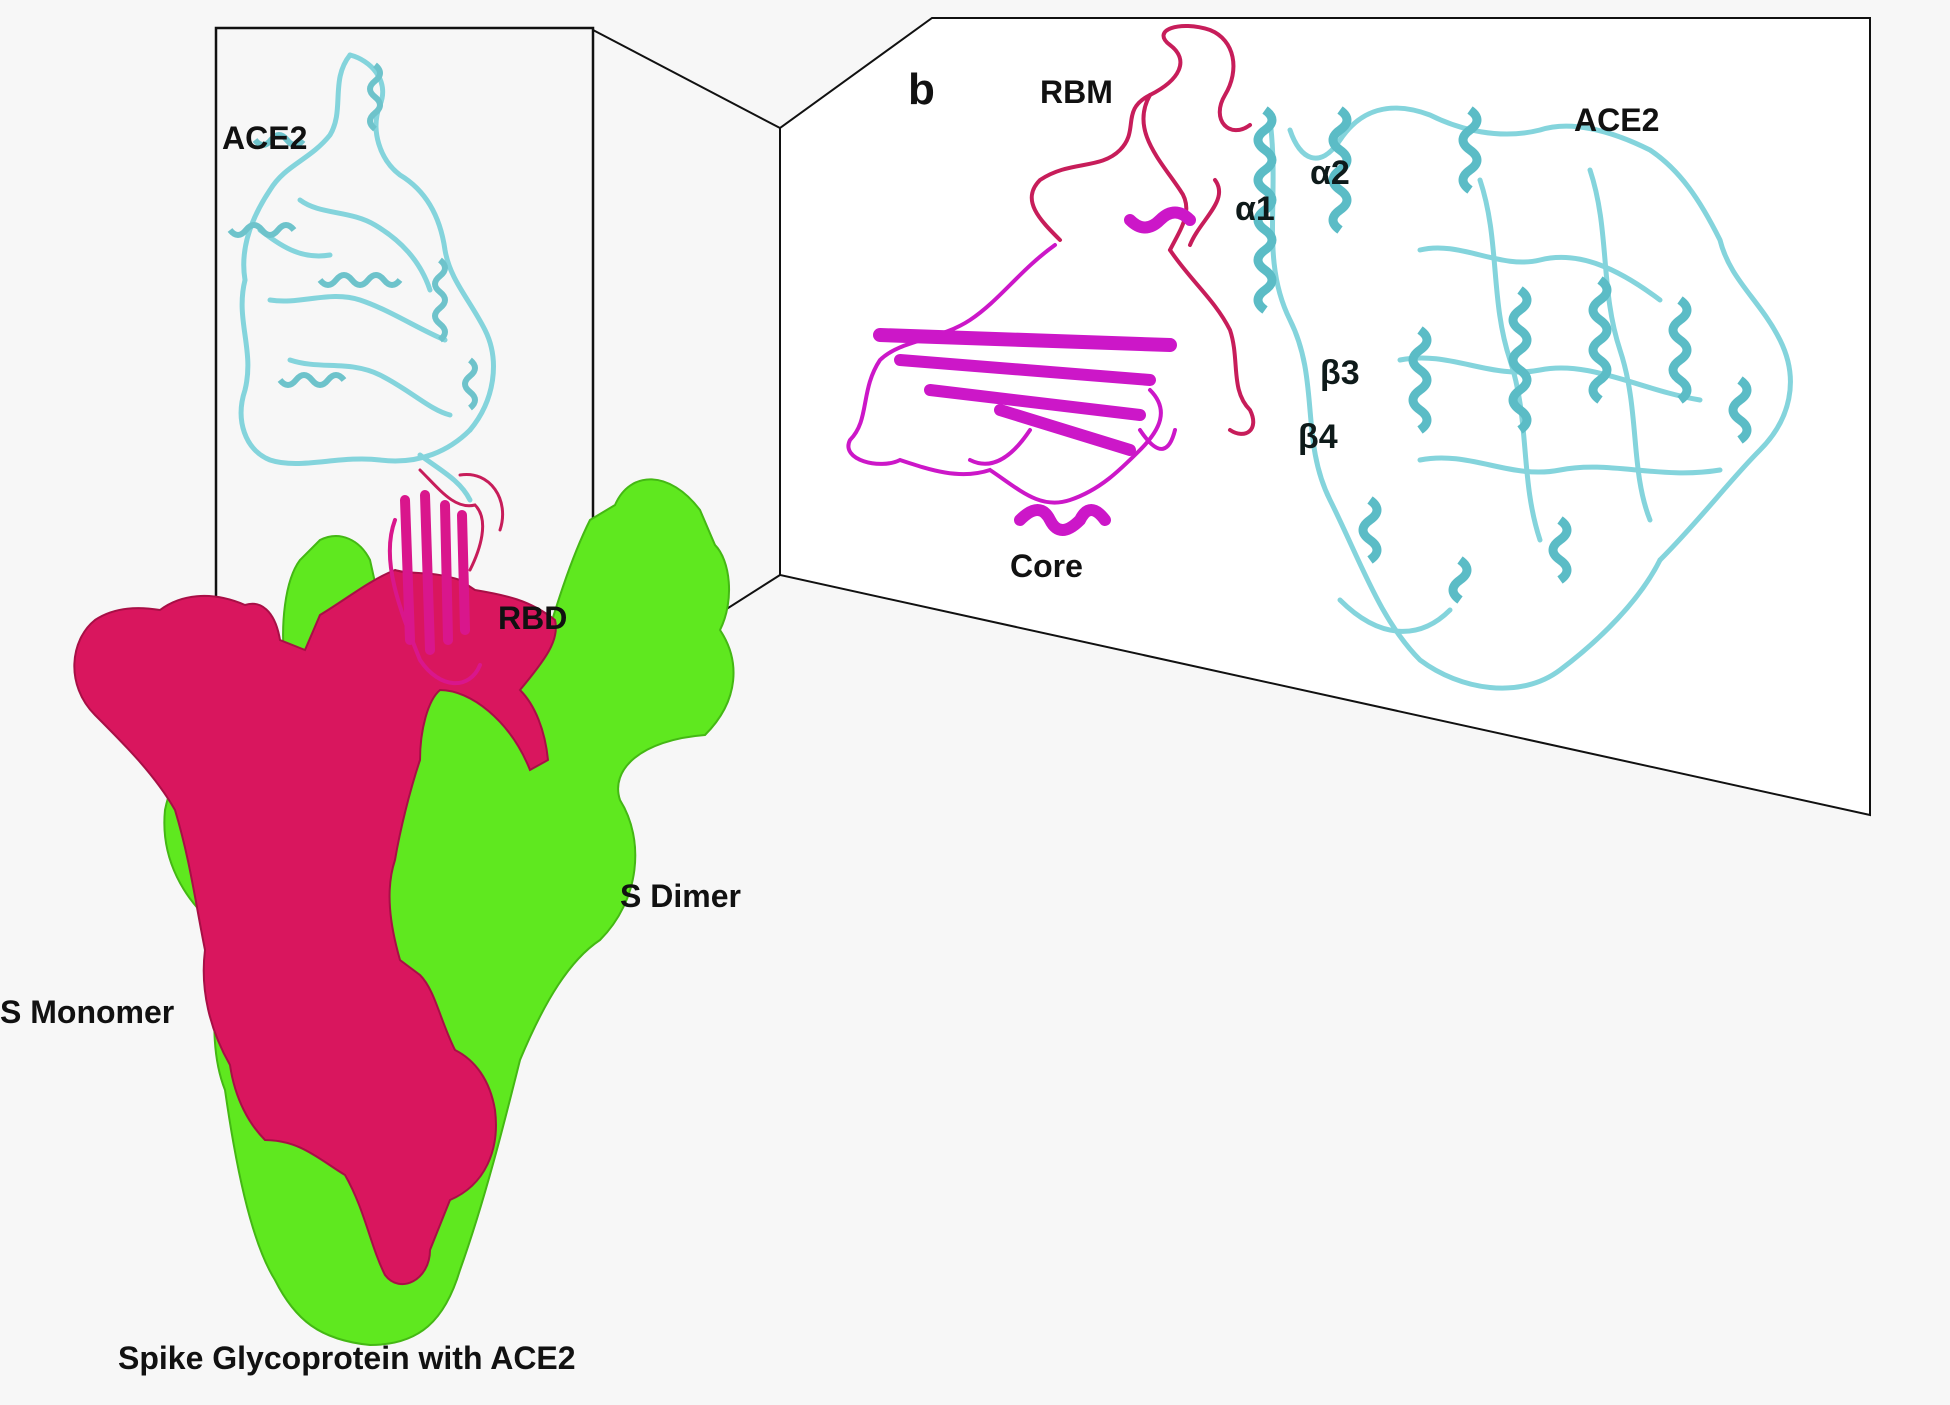  What do you see at coordinates (1255, 209) in the screenshot?
I see `label-alpha1: α1` at bounding box center [1255, 209].